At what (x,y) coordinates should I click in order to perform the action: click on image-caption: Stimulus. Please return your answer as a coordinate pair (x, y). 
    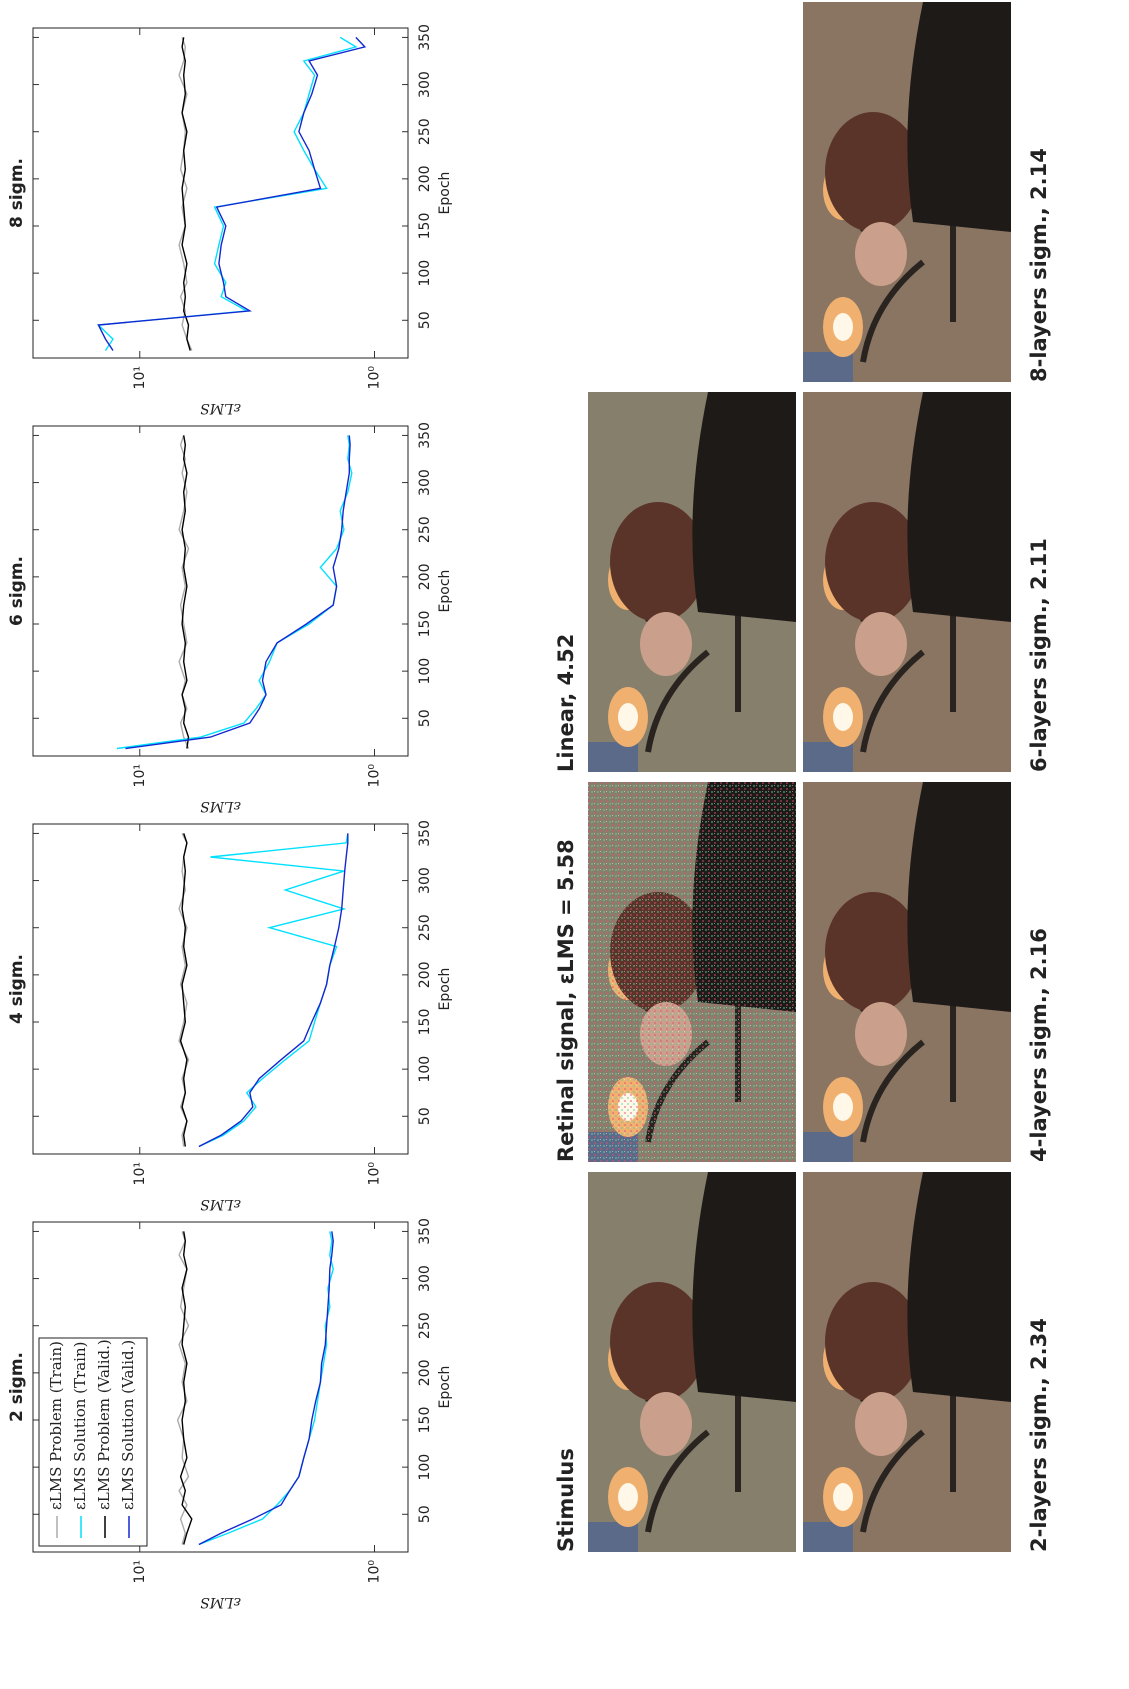
    Looking at the image, I should click on (566, 1500).